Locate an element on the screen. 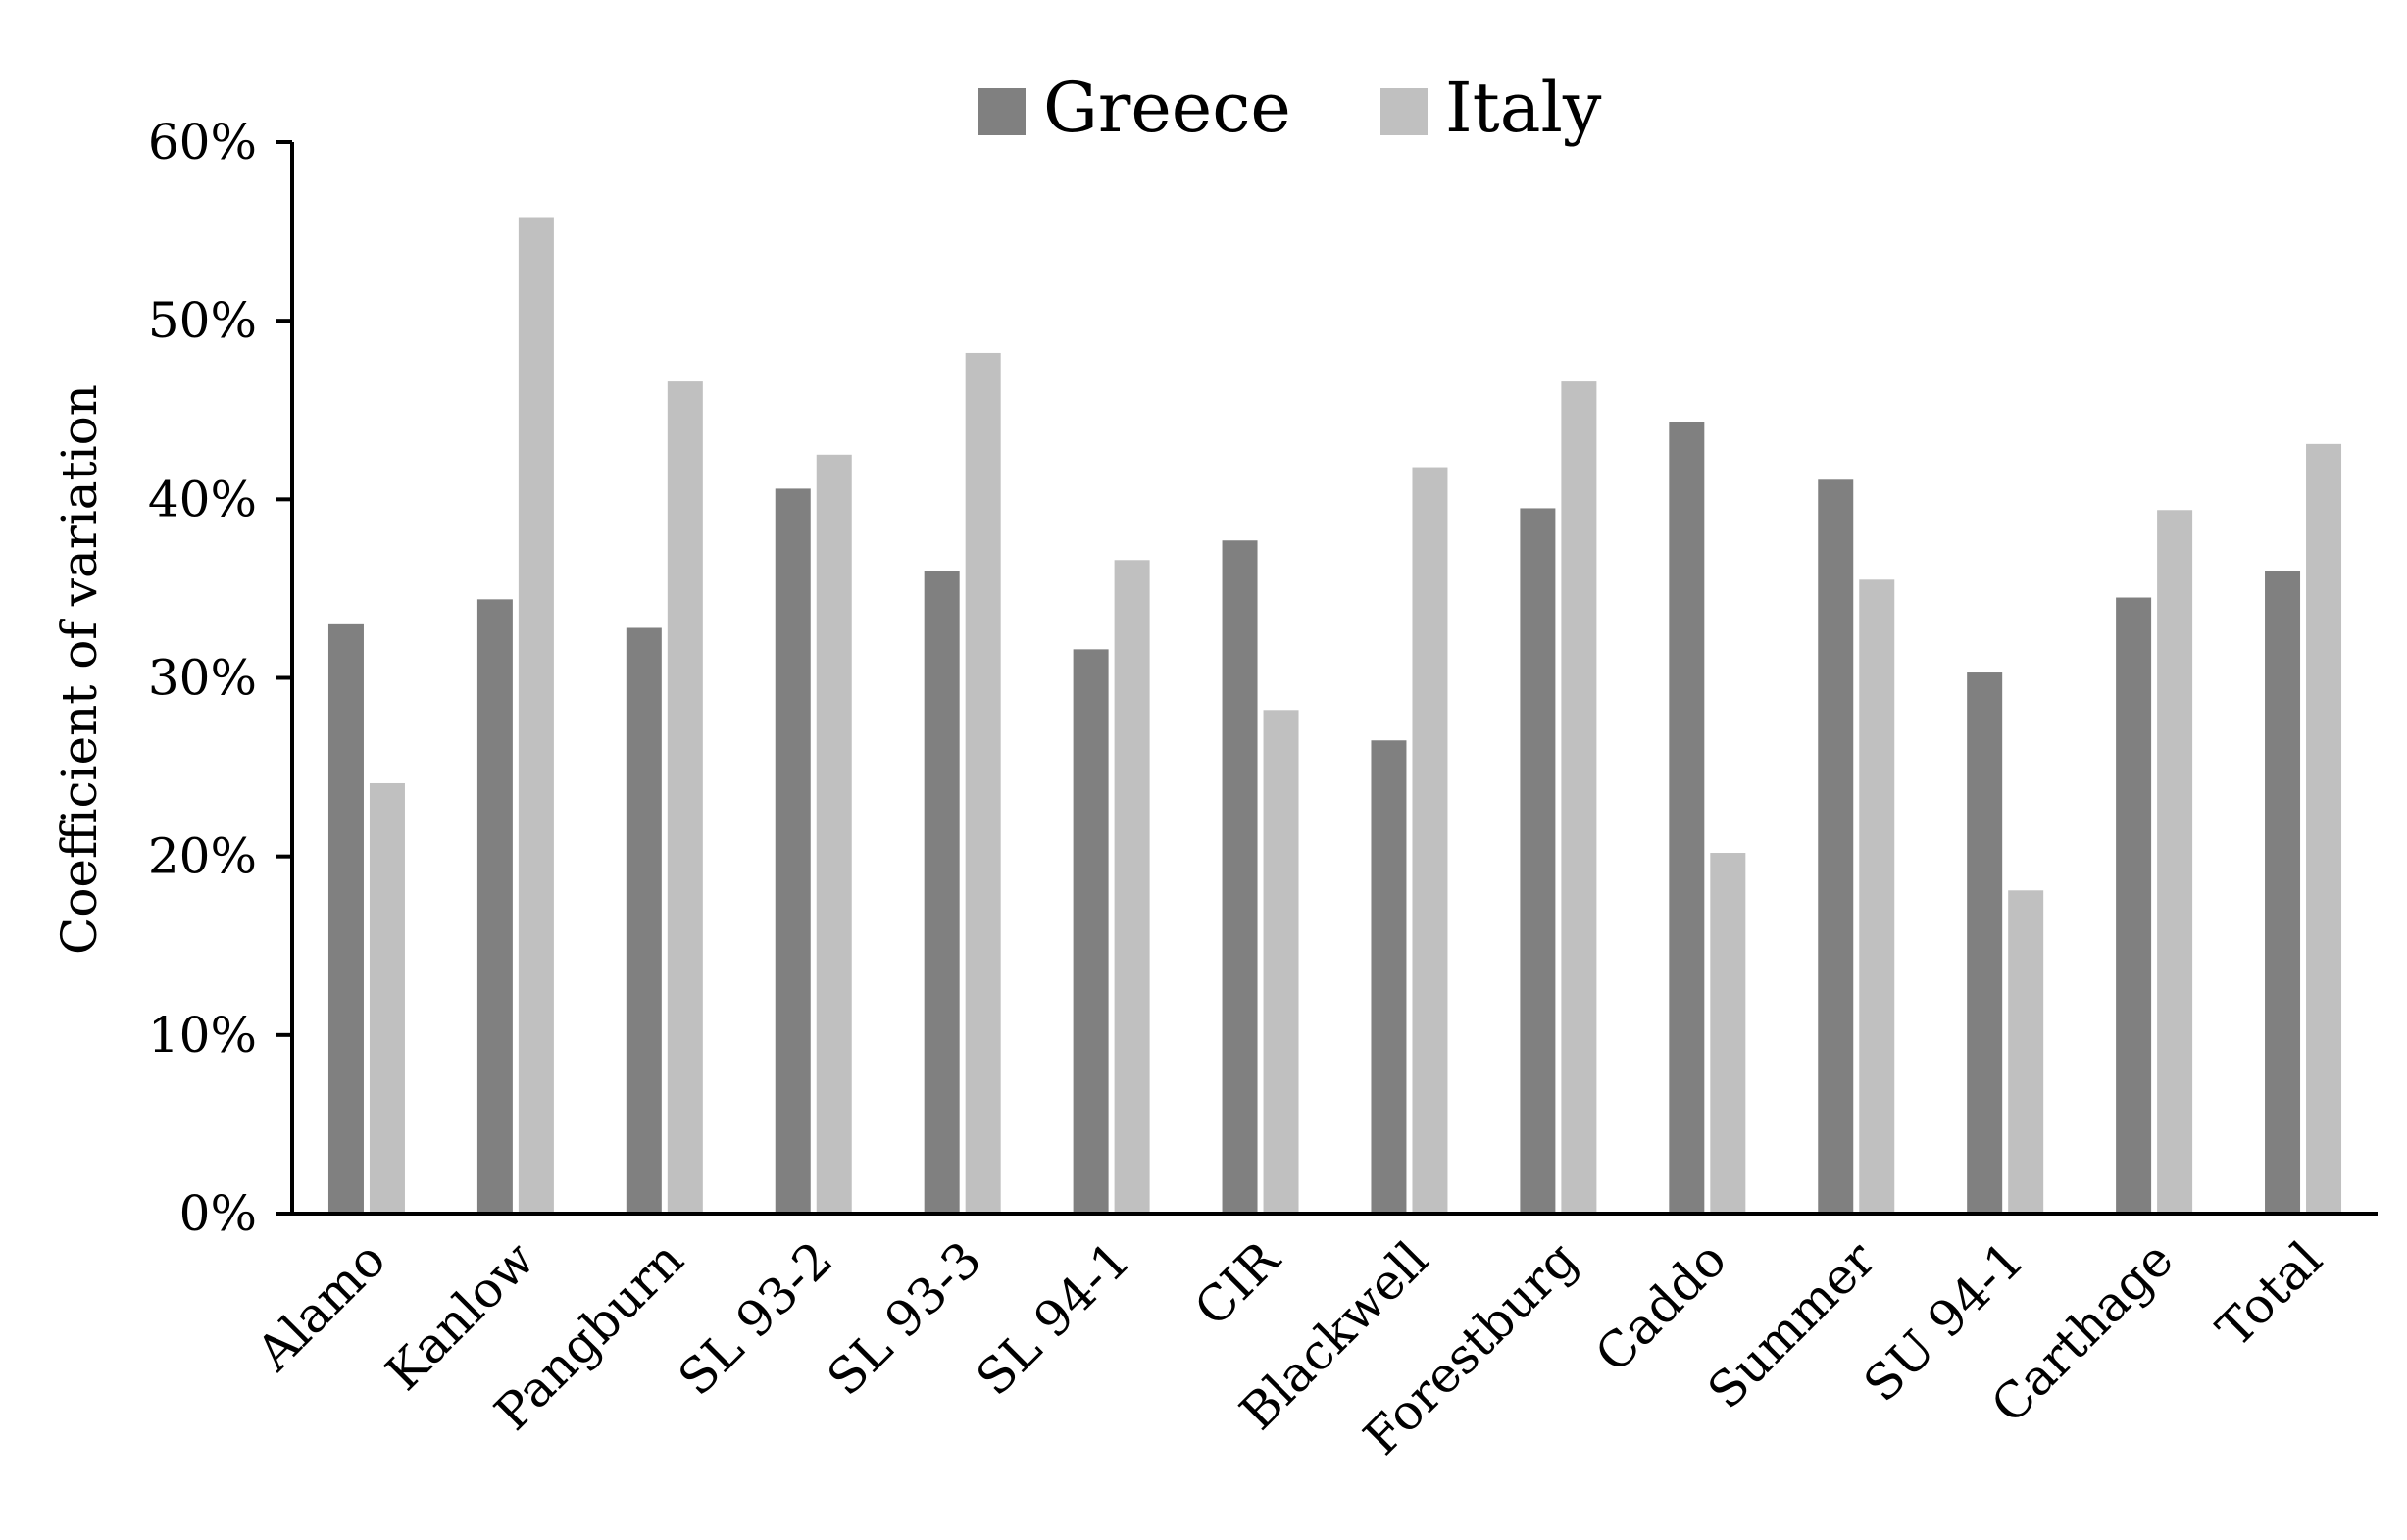 The width and height of the screenshot is (2407, 1540). x-tick-label: SL 93-3 is located at coordinates (904, 1318).